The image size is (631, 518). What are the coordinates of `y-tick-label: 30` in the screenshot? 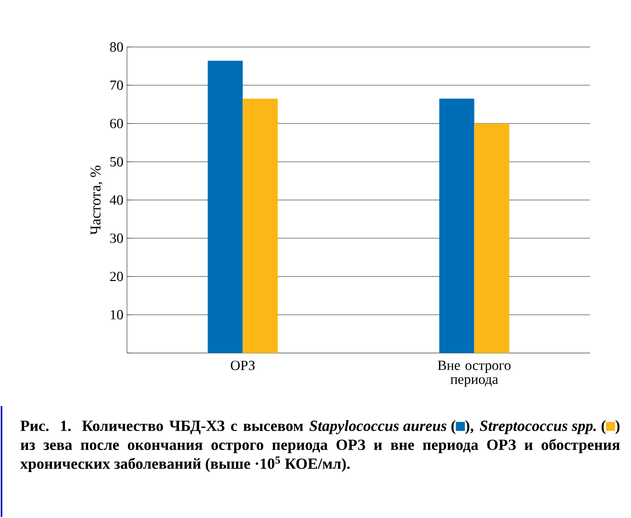 It's located at (116, 238).